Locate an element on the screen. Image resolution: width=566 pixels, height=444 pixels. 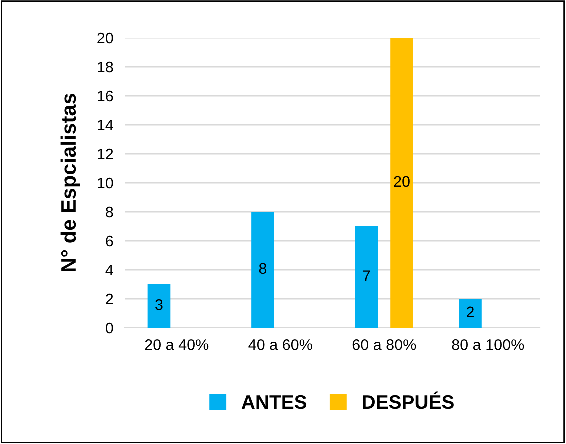
data-label: 2 is located at coordinates (470, 312).